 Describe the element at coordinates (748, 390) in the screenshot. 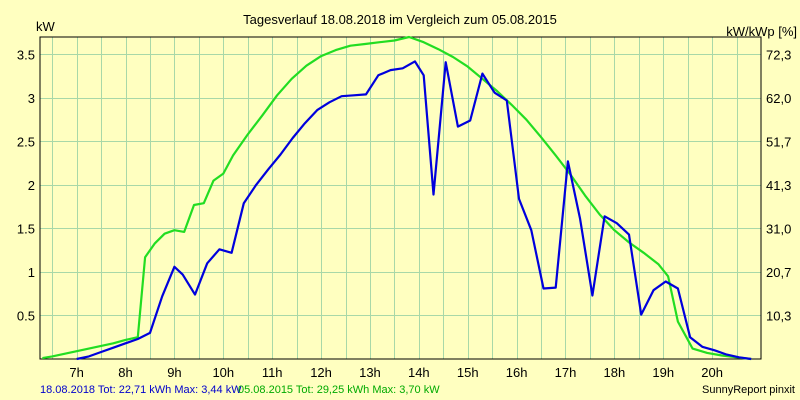

I see `credit-text: SunnyReport pinxit` at that location.